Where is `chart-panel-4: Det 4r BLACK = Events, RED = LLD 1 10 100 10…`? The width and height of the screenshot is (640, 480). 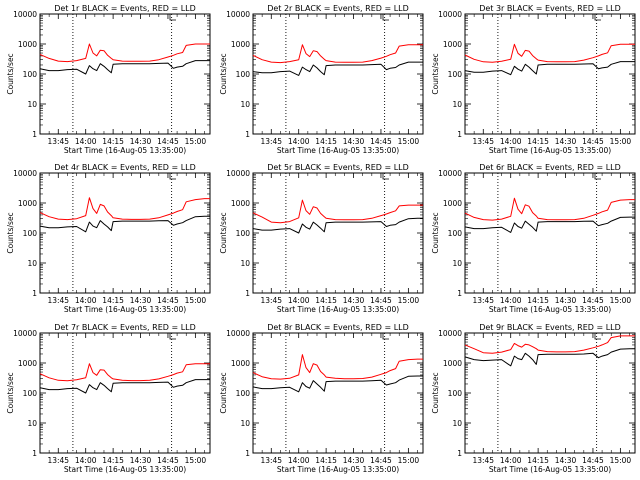 chart-panel-4: Det 4r BLACK = Events, RED = LLD 1 10 100 10… is located at coordinates (108, 238).